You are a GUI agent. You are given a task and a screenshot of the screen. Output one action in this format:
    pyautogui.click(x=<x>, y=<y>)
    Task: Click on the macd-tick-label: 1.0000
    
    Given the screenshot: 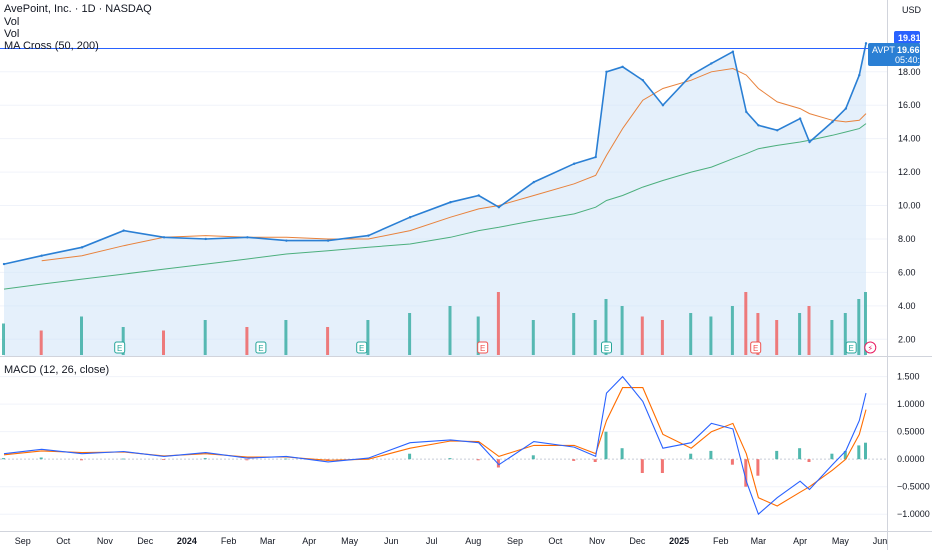 What is the action you would take?
    pyautogui.click(x=911, y=404)
    